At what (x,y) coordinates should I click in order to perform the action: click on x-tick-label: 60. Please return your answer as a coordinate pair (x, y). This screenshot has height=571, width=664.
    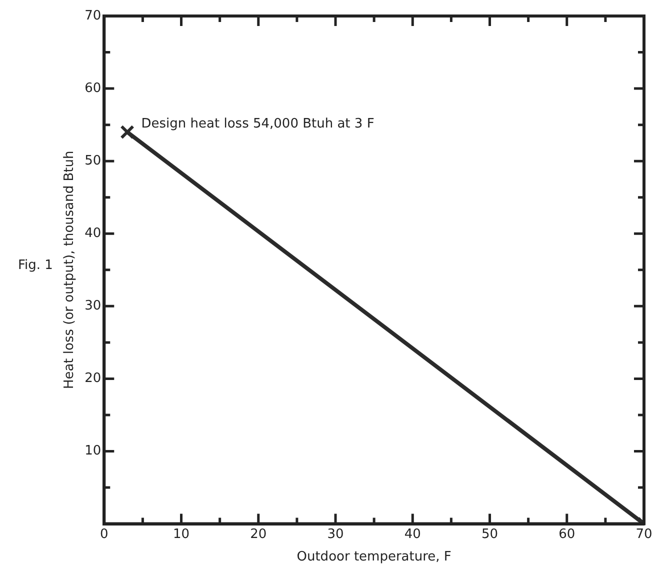
    Looking at the image, I should click on (567, 534).